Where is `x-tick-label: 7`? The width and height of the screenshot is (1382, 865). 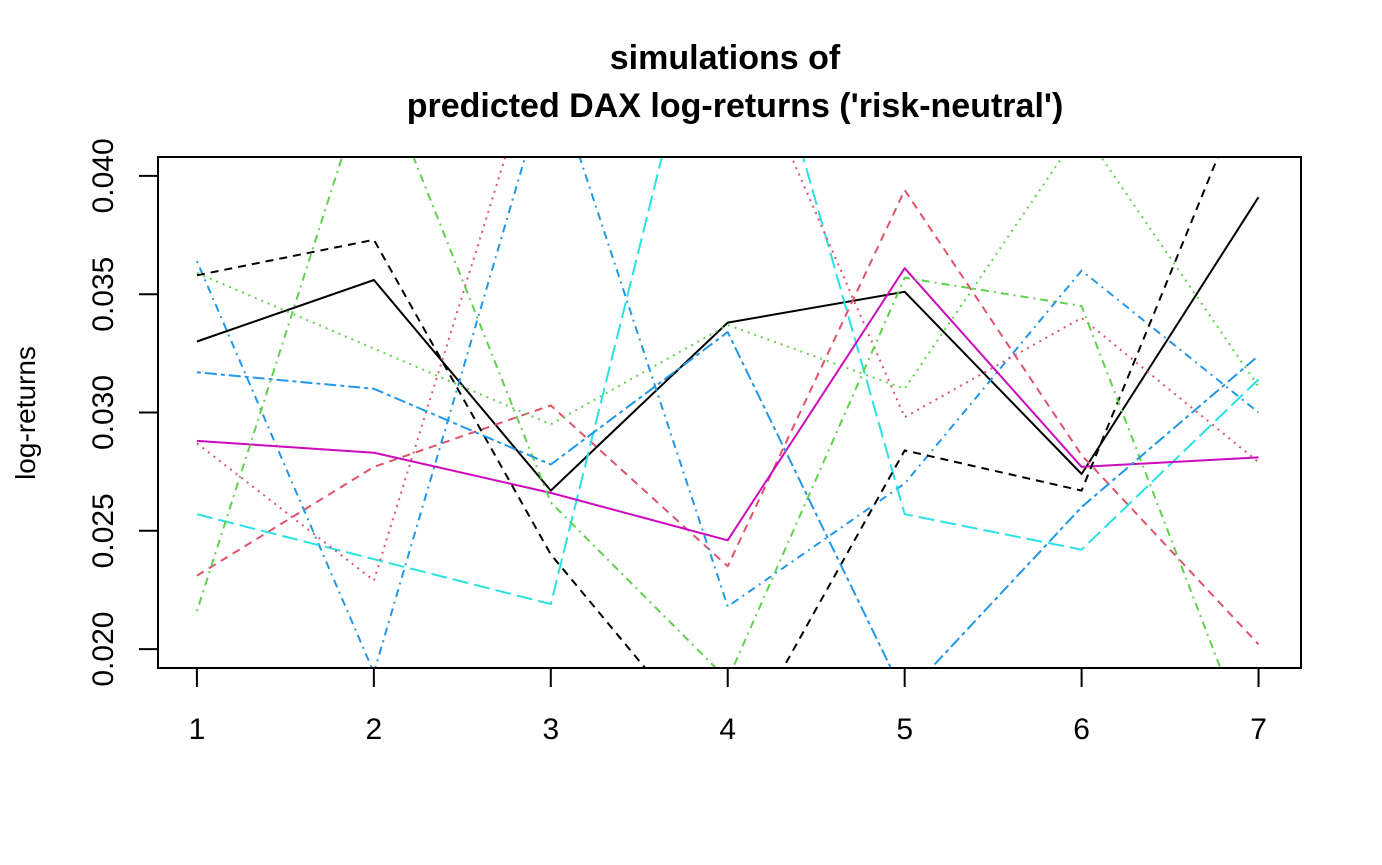
x-tick-label: 7 is located at coordinates (1258, 729).